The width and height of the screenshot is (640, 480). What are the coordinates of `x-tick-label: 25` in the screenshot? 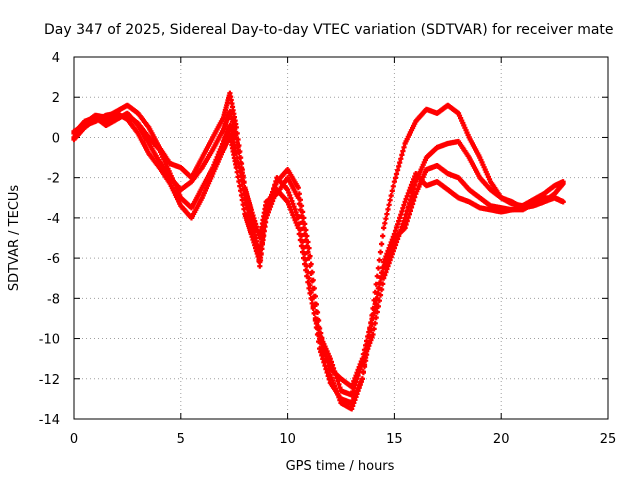 It's located at (608, 439).